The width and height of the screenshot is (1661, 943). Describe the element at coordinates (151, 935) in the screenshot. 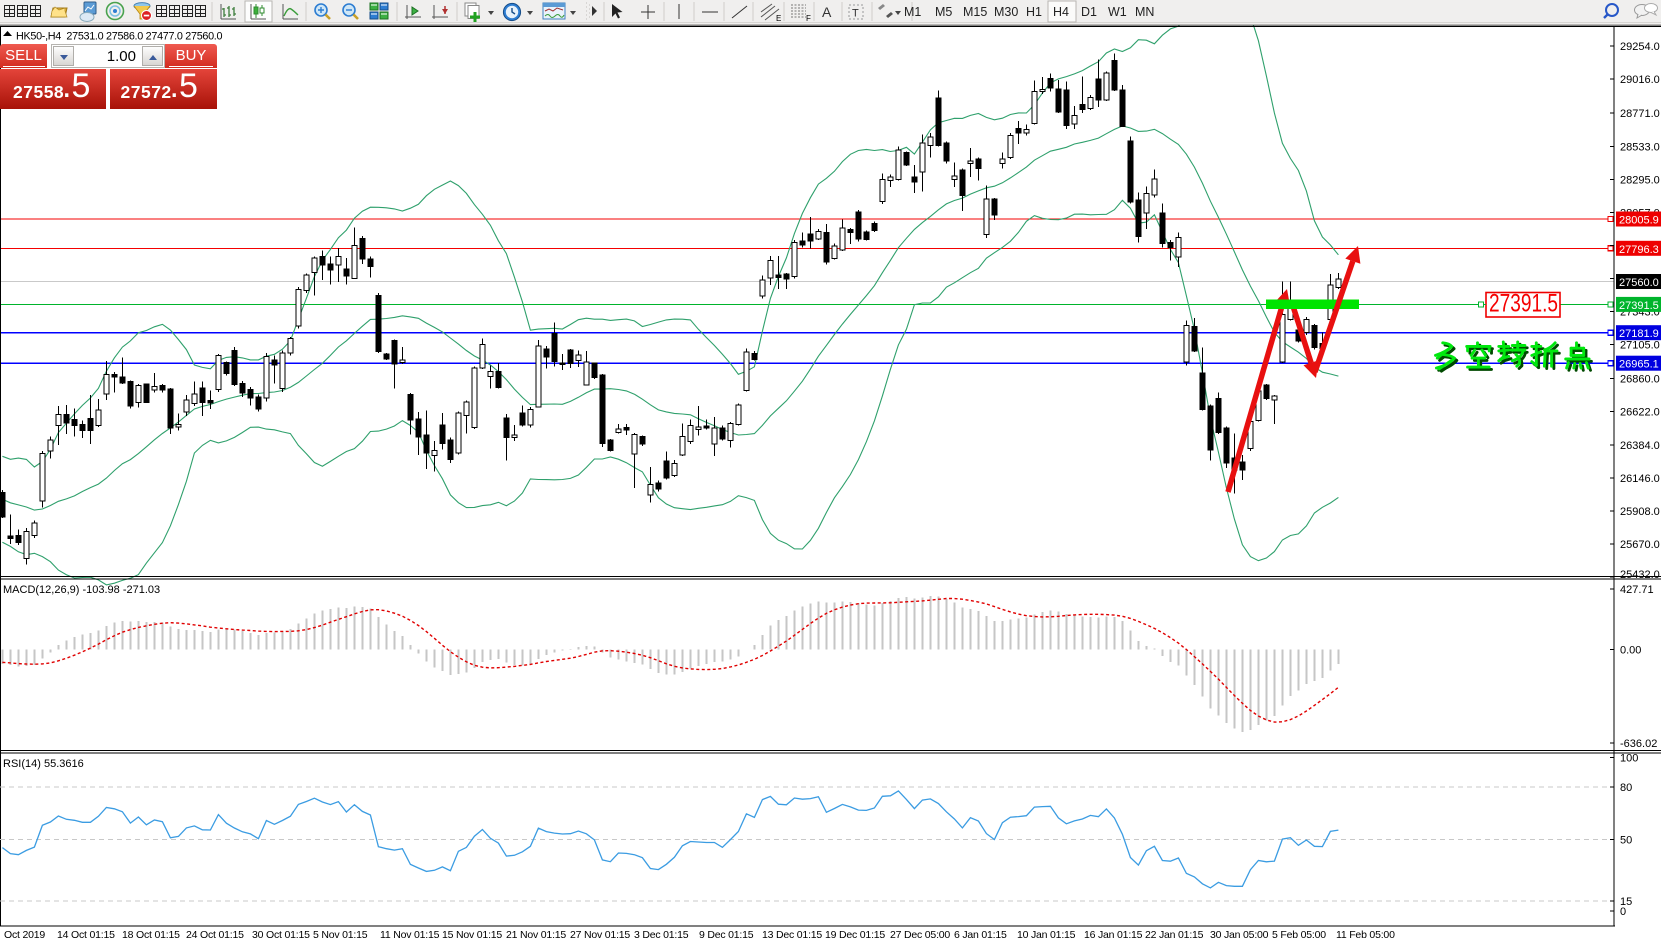

I see `svg-text: 18 Oct 01:15` at that location.